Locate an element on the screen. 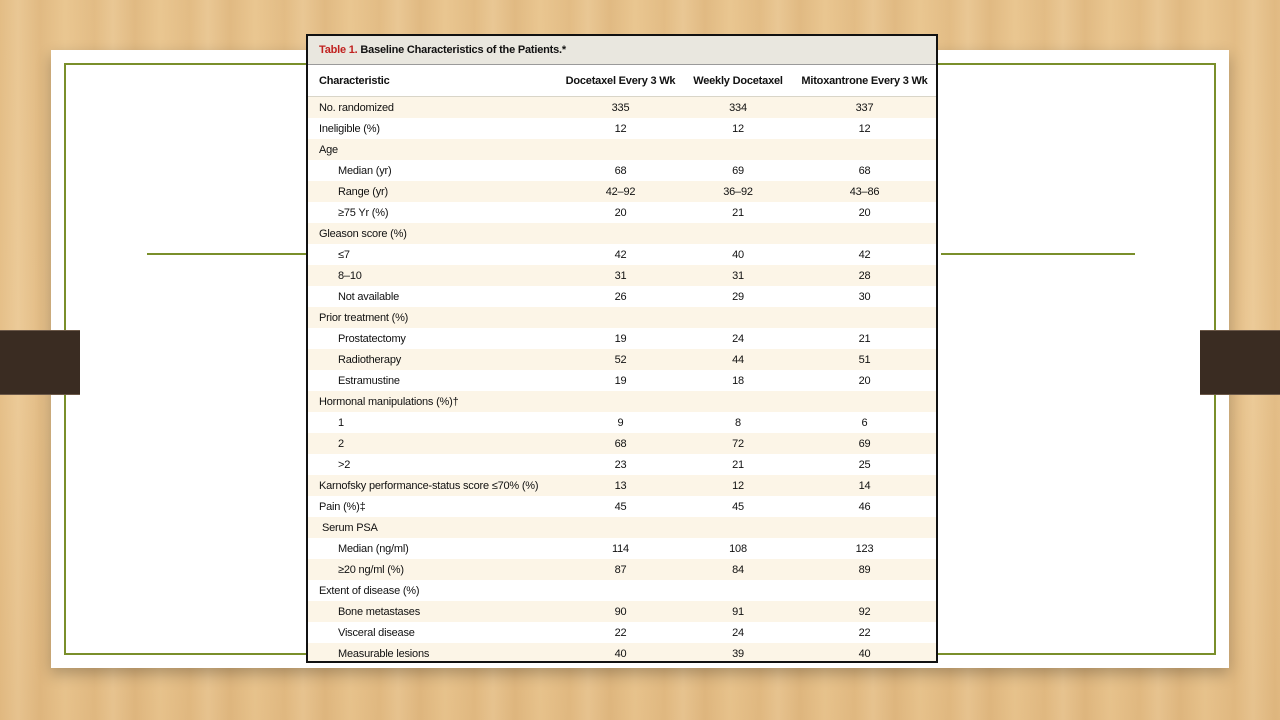  header-docetaxel-3wk: Docetaxel Every 3 Wk is located at coordinates (620, 81).